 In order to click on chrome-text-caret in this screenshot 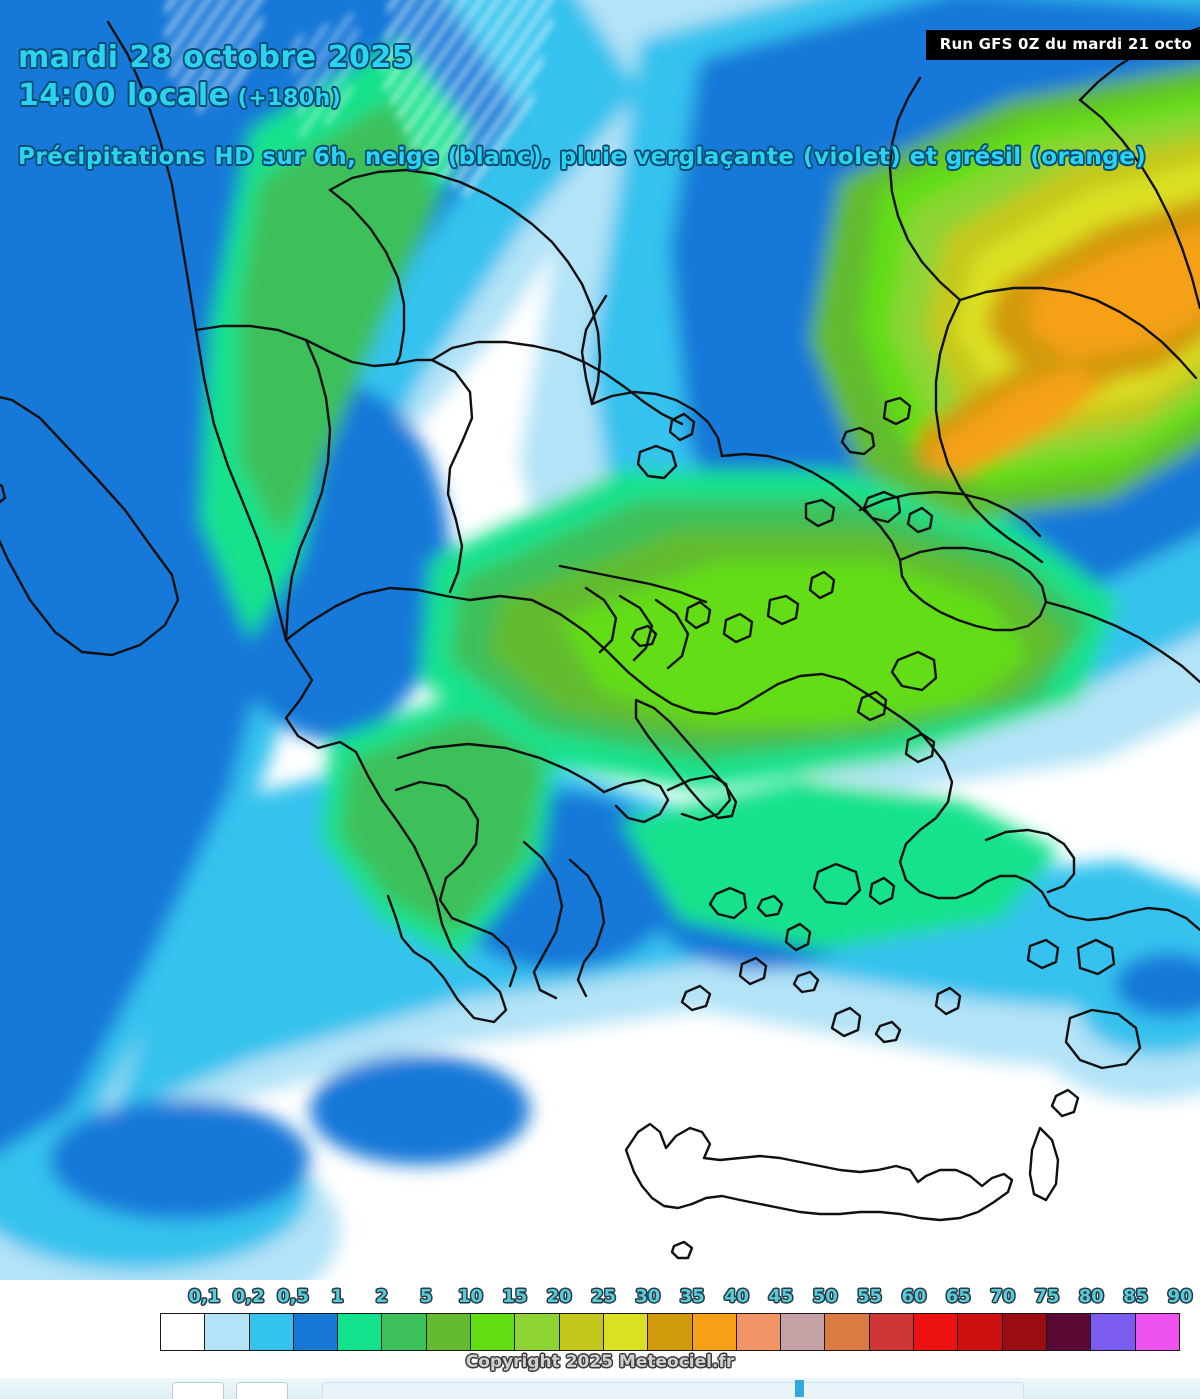, I will do `click(799, 1388)`.